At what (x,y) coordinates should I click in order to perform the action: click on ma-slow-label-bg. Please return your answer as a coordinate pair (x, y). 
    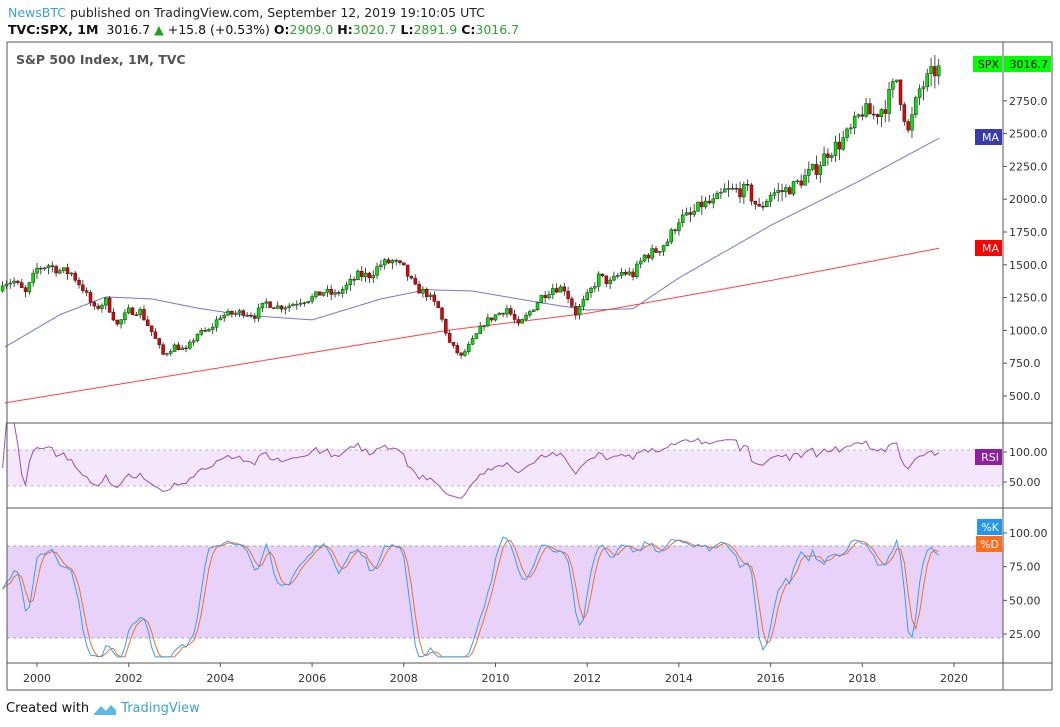
    Looking at the image, I should click on (988, 248).